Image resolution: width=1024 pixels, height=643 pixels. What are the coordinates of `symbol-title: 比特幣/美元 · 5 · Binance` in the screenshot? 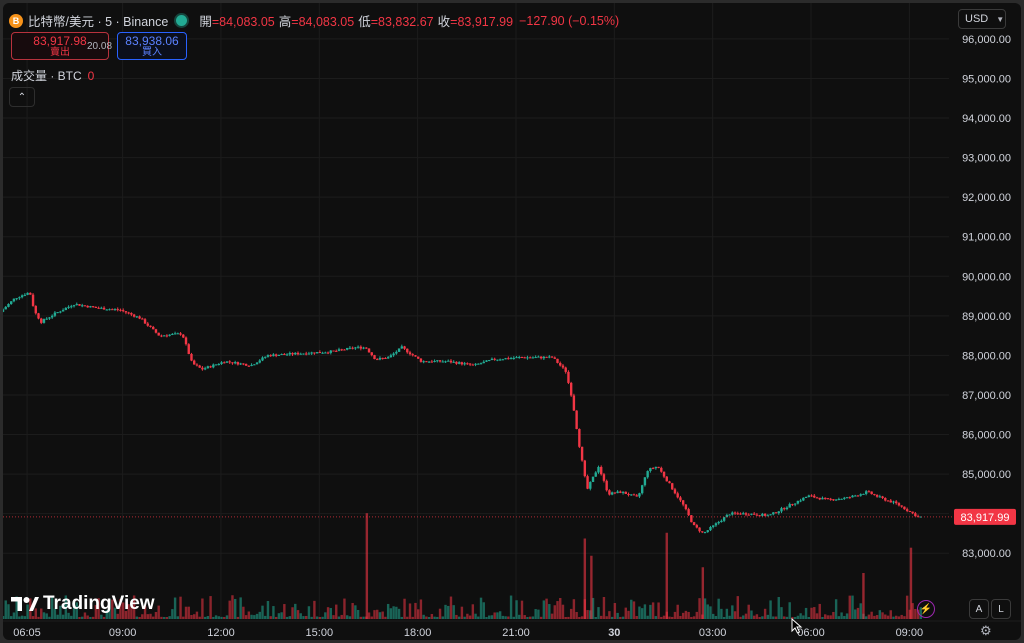 It's located at (98, 22).